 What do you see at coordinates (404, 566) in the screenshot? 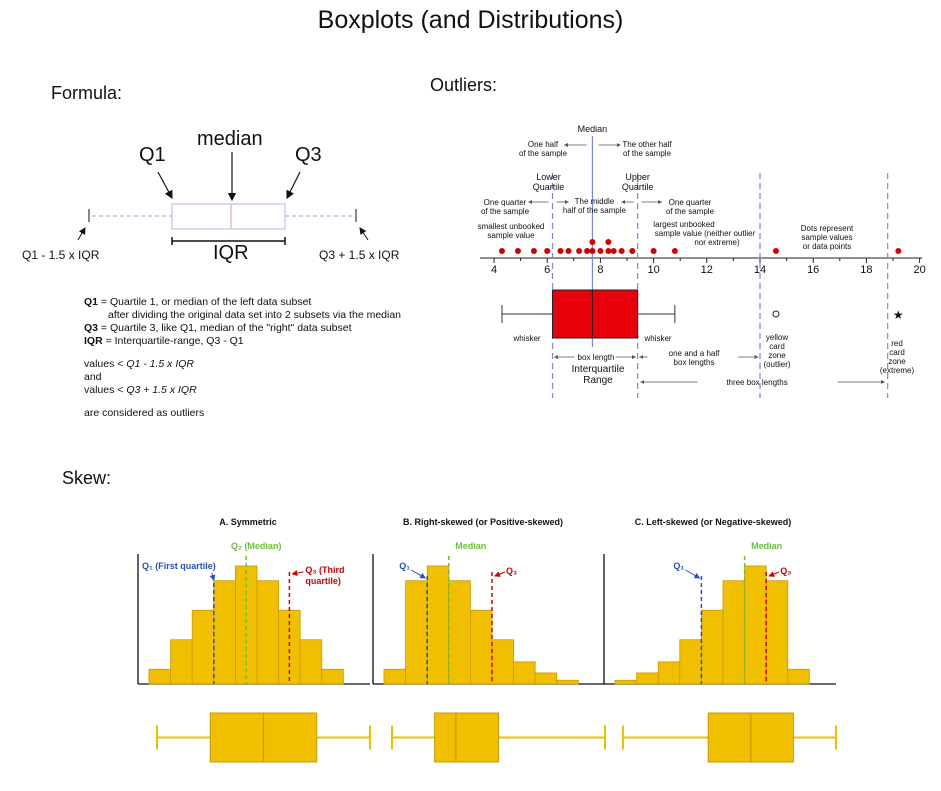
I see `q1-label: Q₁` at bounding box center [404, 566].